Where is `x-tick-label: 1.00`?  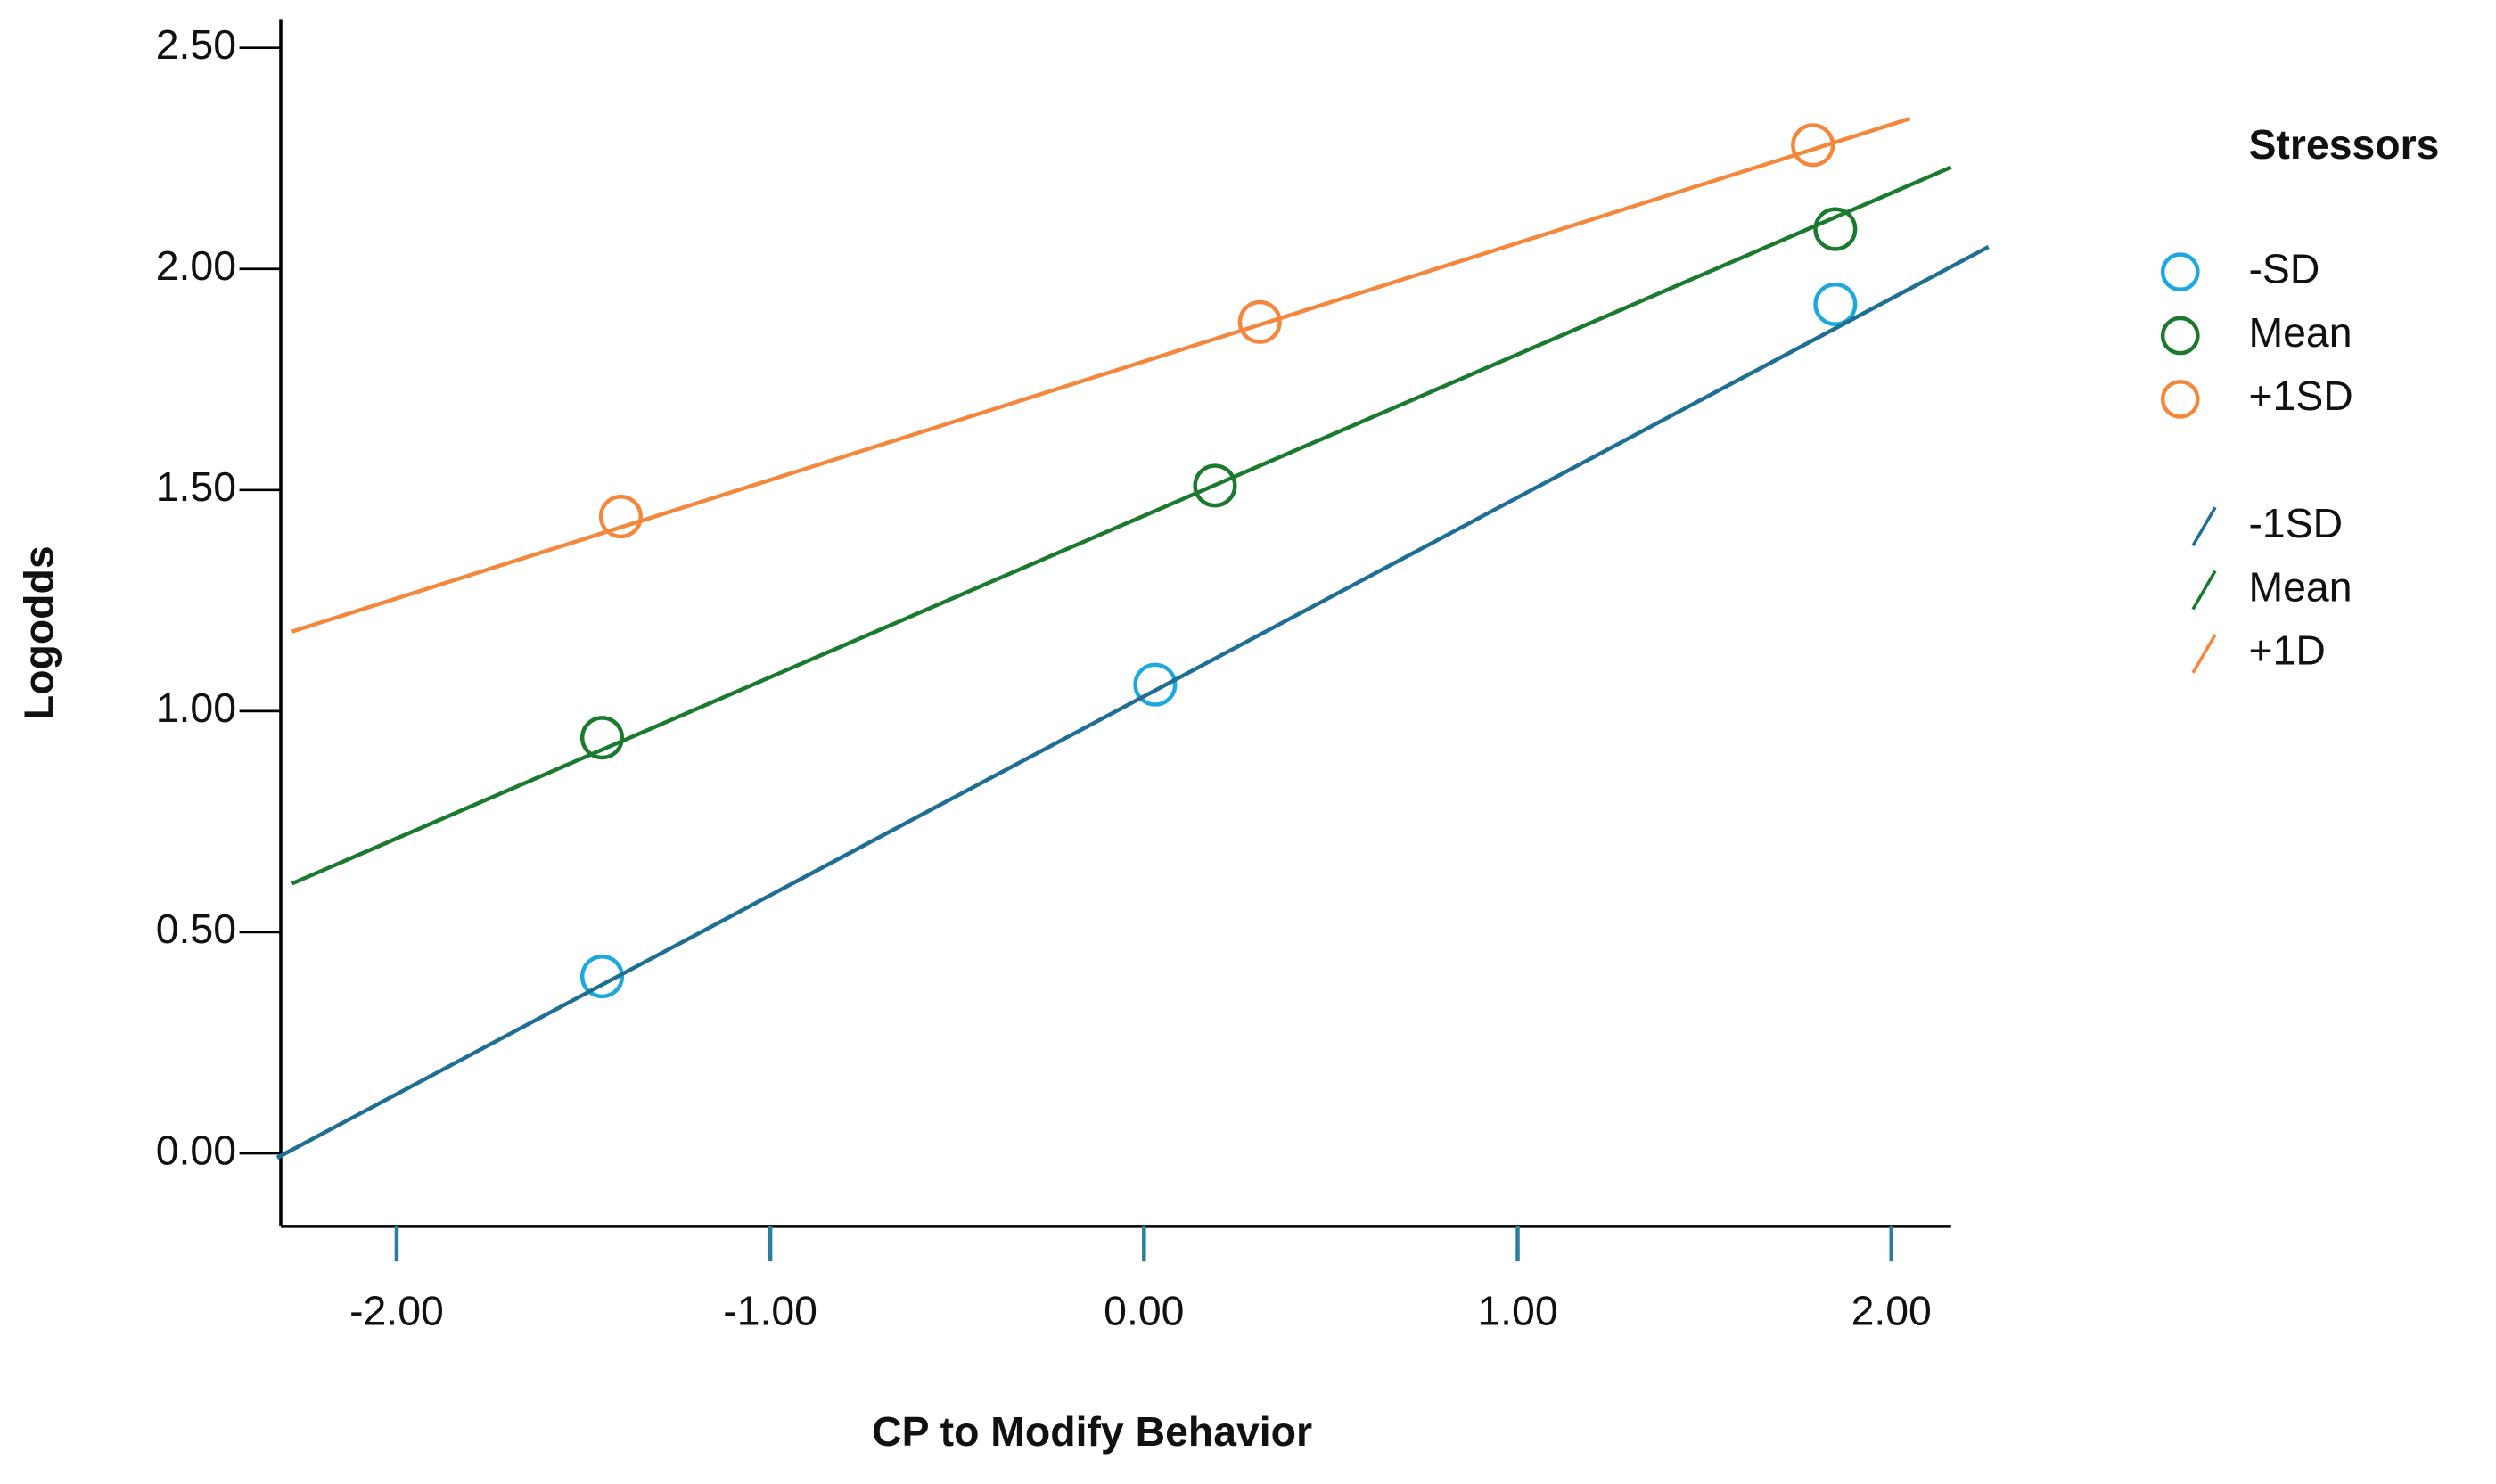
x-tick-label: 1.00 is located at coordinates (1517, 1310).